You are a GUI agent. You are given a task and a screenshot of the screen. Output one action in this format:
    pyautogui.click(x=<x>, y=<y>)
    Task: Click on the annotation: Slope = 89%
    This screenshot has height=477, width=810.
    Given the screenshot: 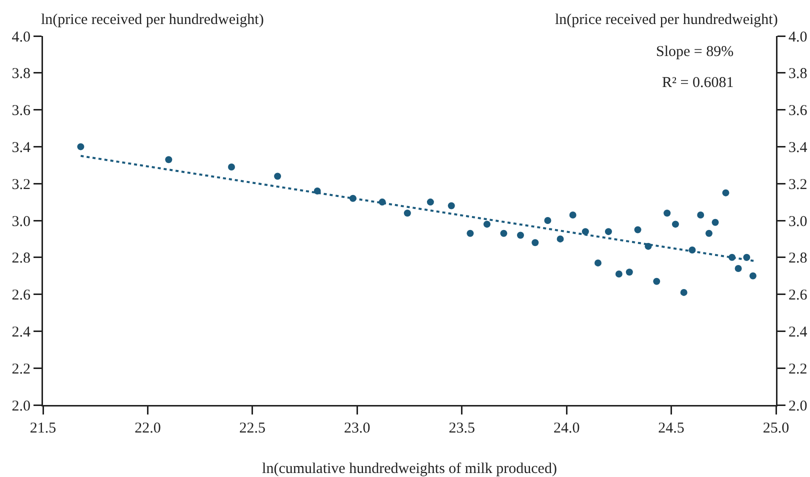 What is the action you would take?
    pyautogui.click(x=695, y=52)
    